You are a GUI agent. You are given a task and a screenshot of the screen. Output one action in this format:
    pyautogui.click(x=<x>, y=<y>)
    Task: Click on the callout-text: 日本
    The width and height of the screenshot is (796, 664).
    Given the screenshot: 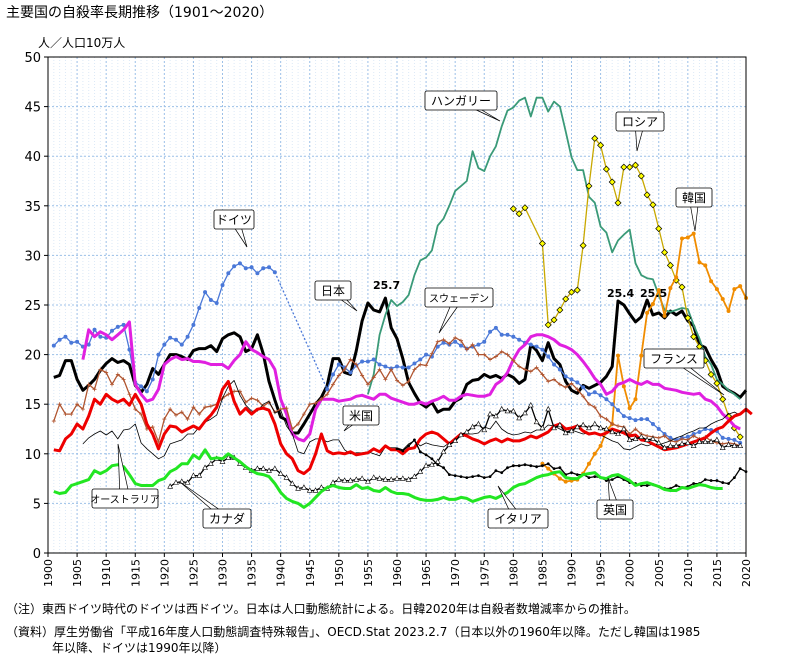 What is the action you would take?
    pyautogui.click(x=333, y=291)
    